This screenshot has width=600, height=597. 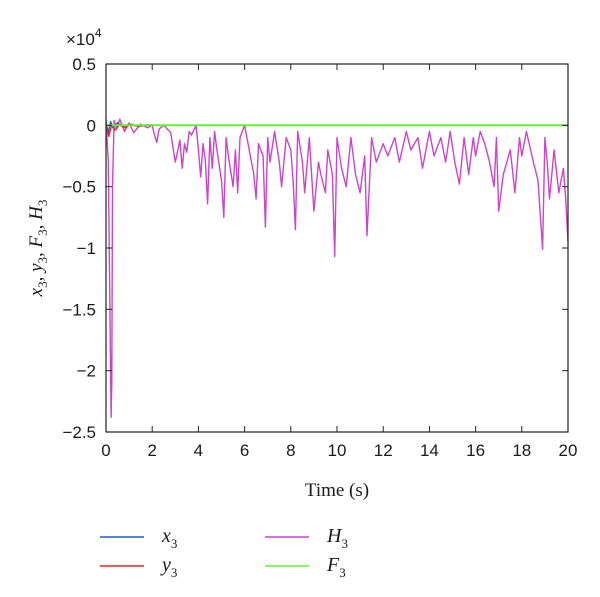 What do you see at coordinates (568, 450) in the screenshot?
I see `x-tick-label: 20` at bounding box center [568, 450].